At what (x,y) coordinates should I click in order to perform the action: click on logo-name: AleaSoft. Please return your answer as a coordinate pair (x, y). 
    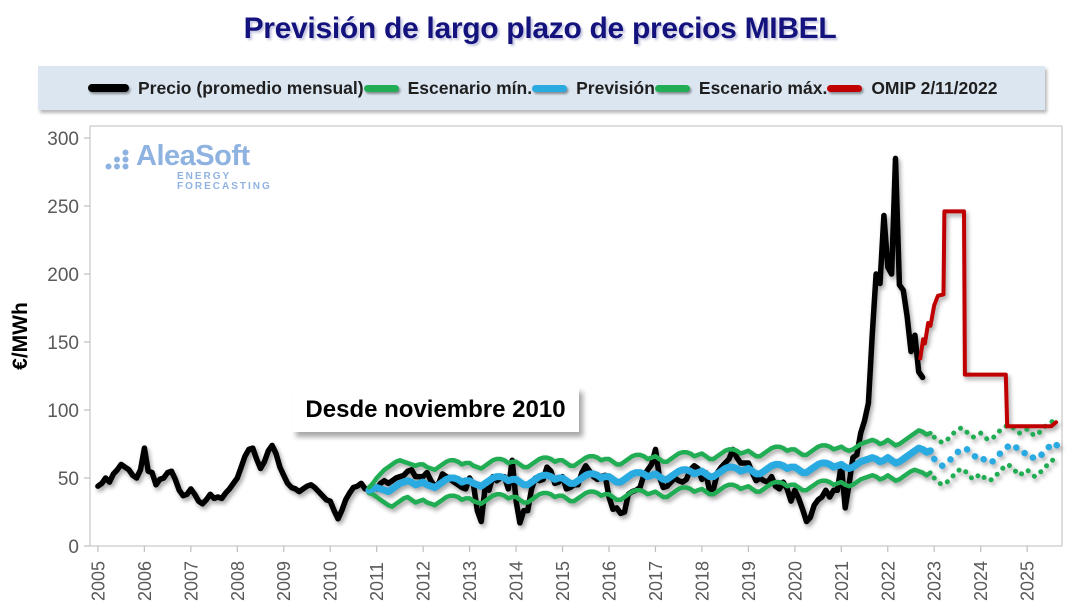
    Looking at the image, I should click on (193, 156).